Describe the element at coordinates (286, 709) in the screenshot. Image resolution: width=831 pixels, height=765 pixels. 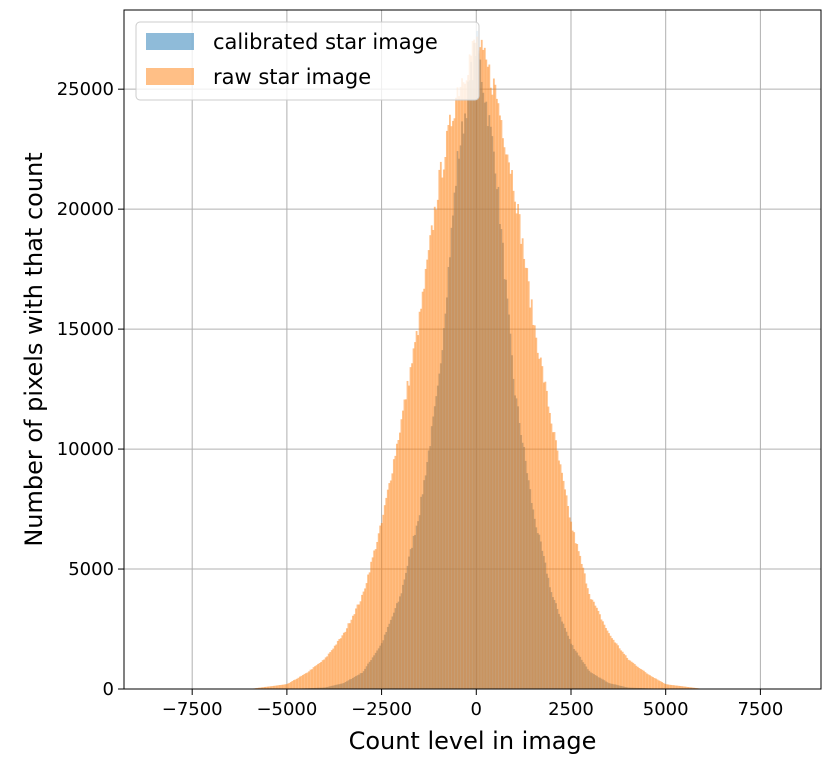
I see `x-tick-label: −5000` at that location.